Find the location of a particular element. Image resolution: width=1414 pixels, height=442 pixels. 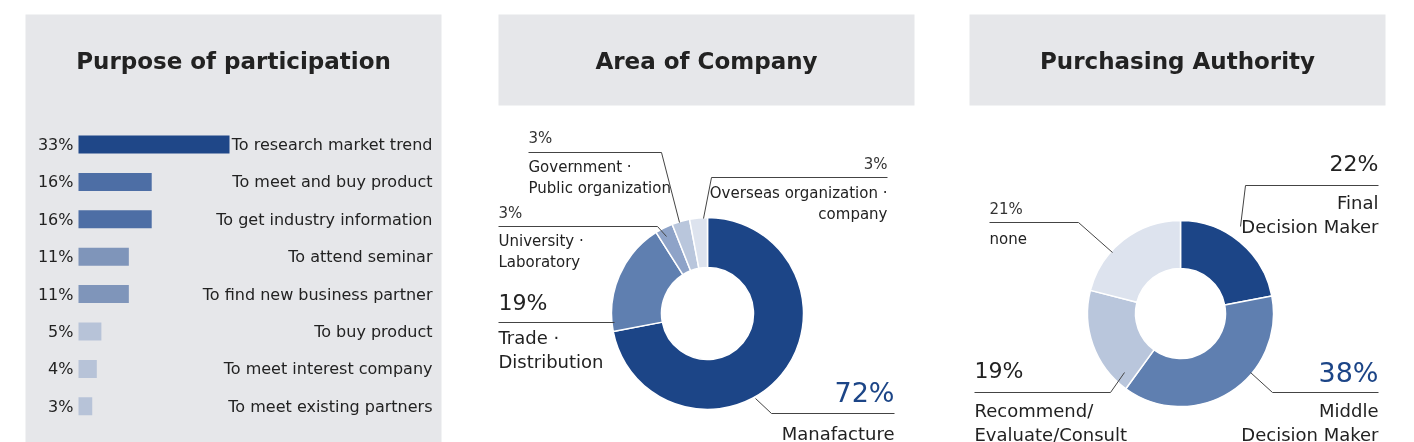

y-tick-label: To get industry information is located at coordinates (324, 219).